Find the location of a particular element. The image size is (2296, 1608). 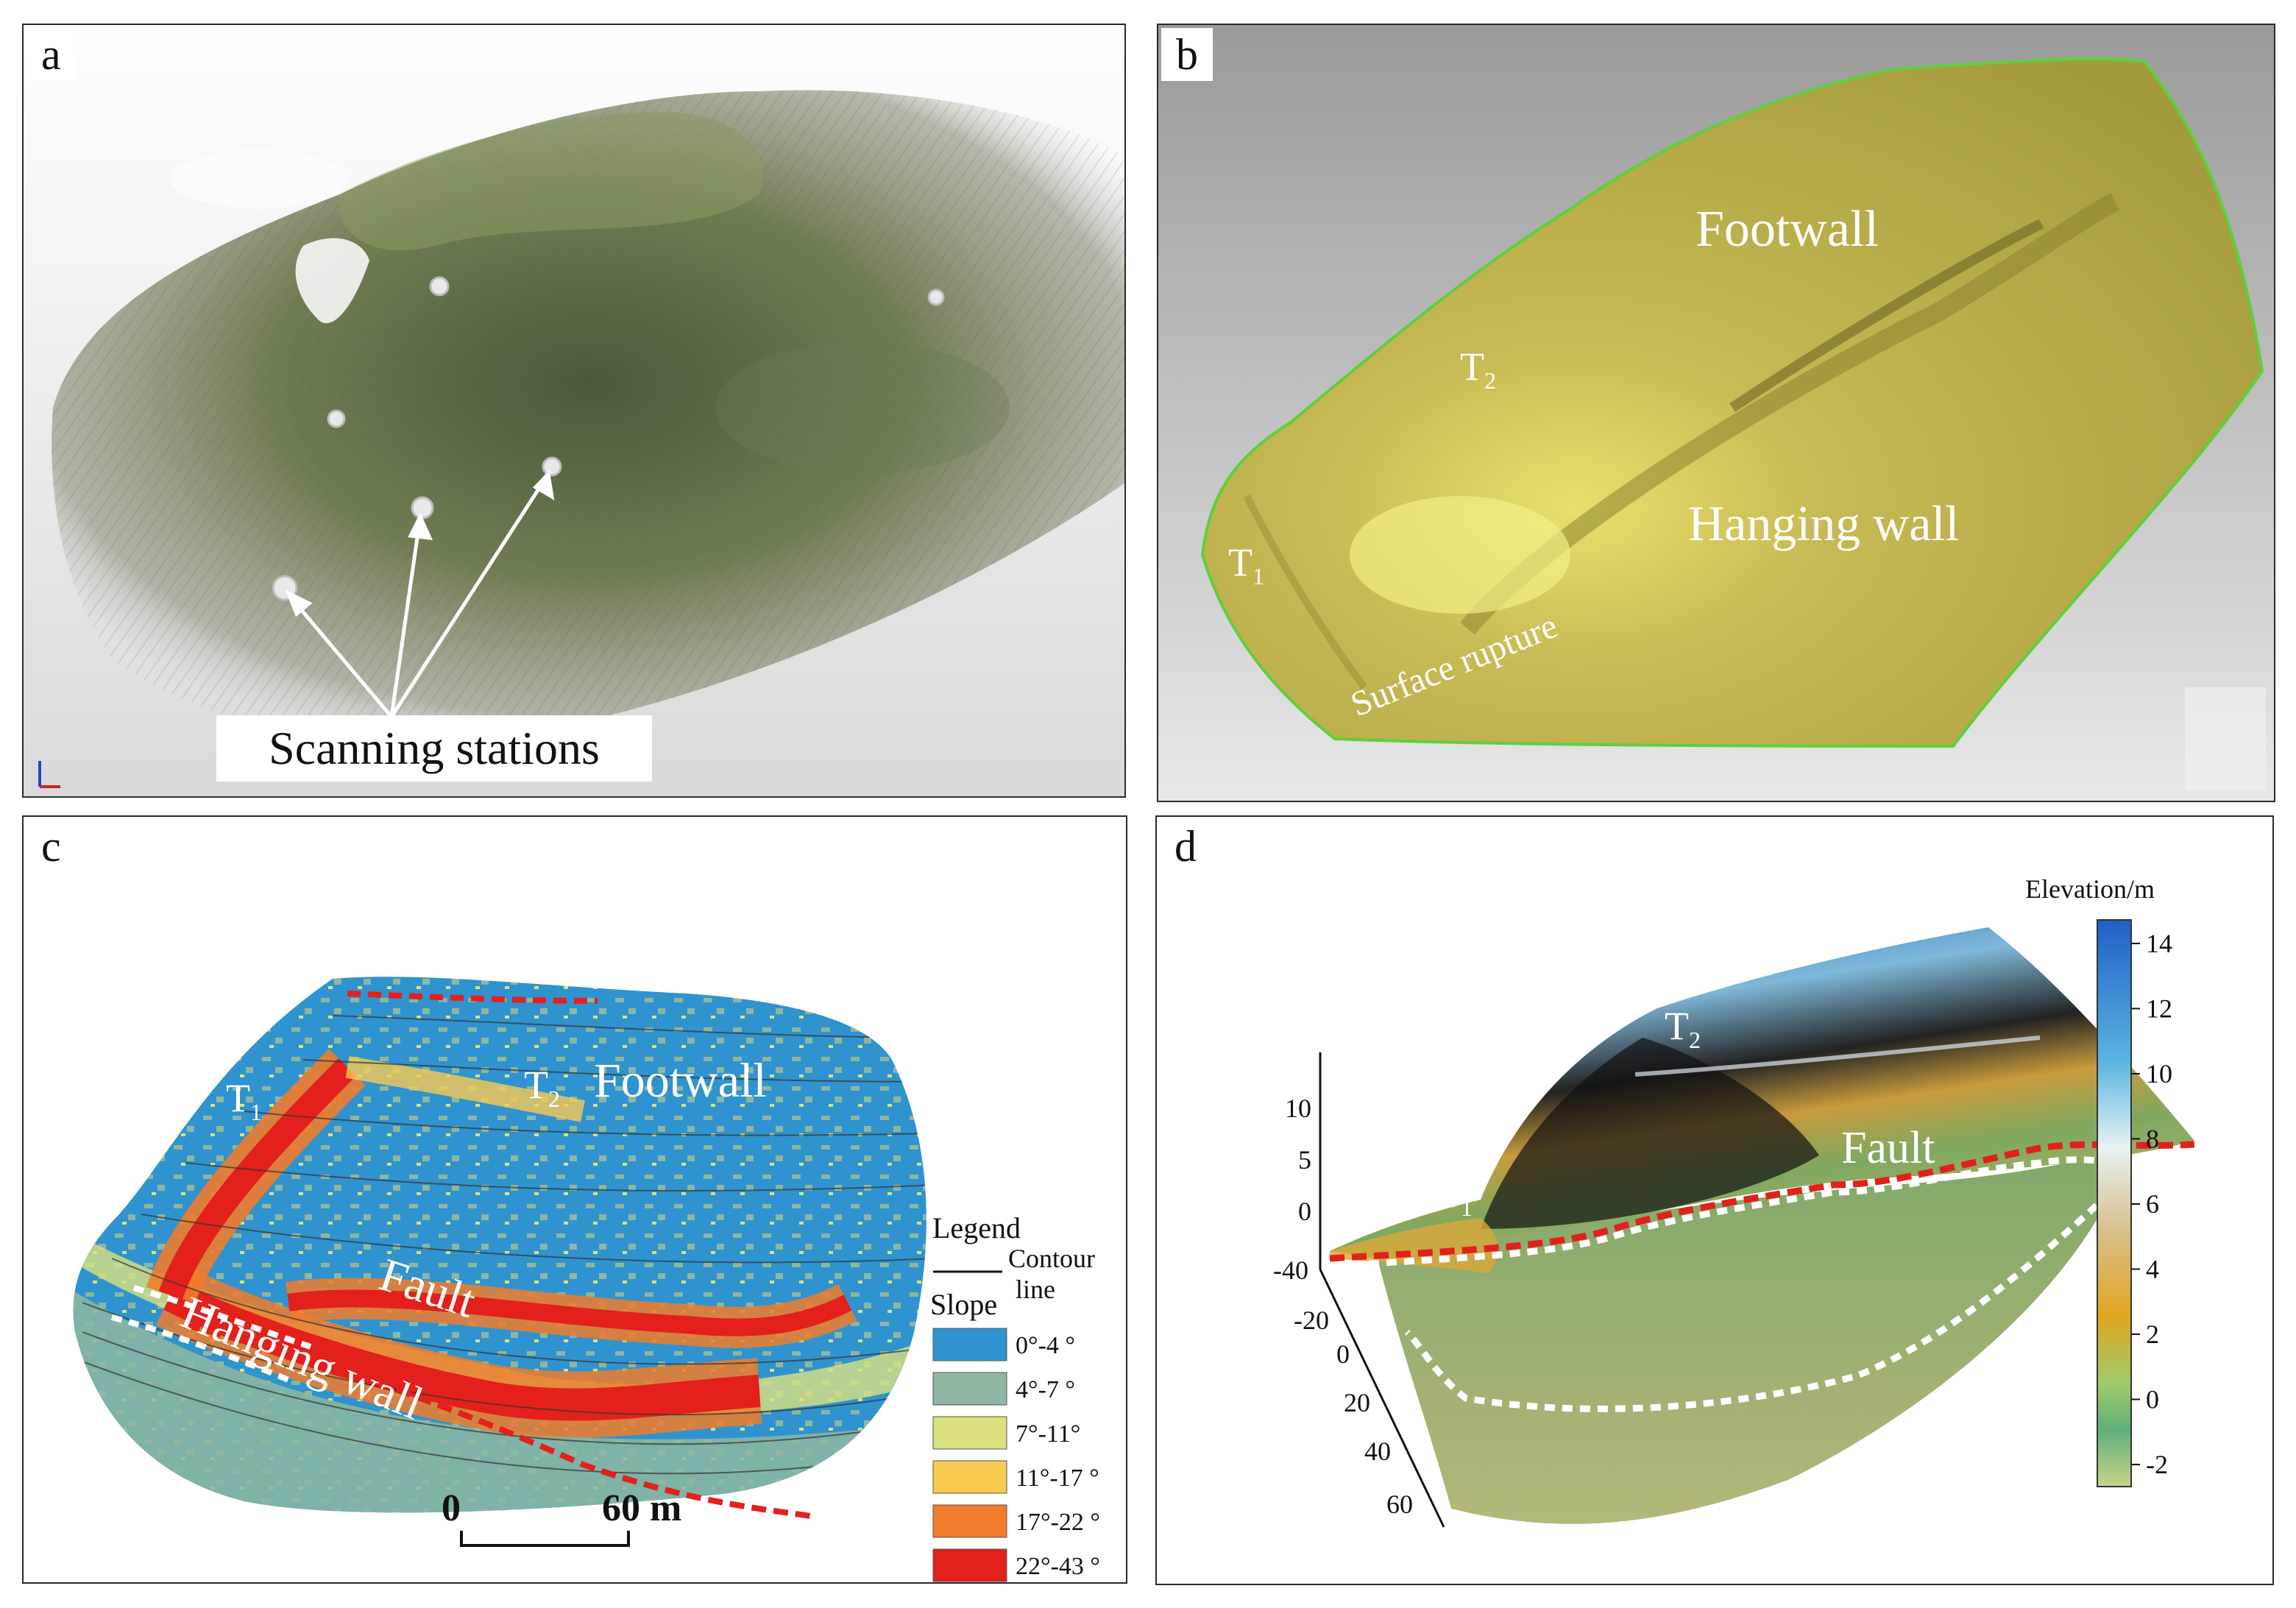

colorbar-tick-label: 6 is located at coordinates (2152, 1204).